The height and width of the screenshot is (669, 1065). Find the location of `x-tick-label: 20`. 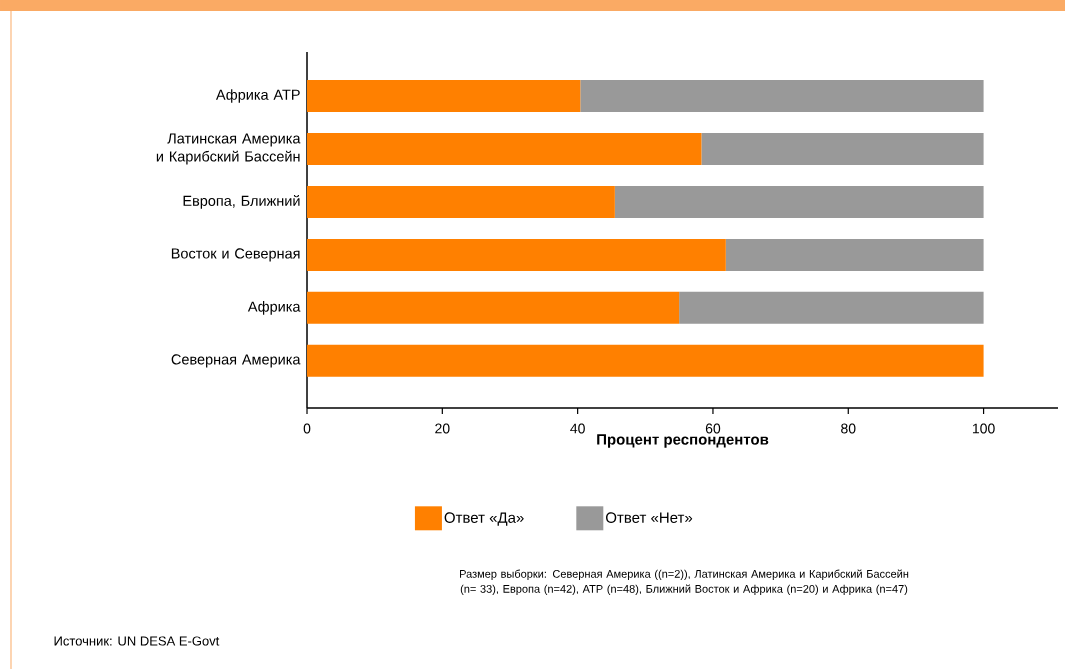

x-tick-label: 20 is located at coordinates (442, 428).